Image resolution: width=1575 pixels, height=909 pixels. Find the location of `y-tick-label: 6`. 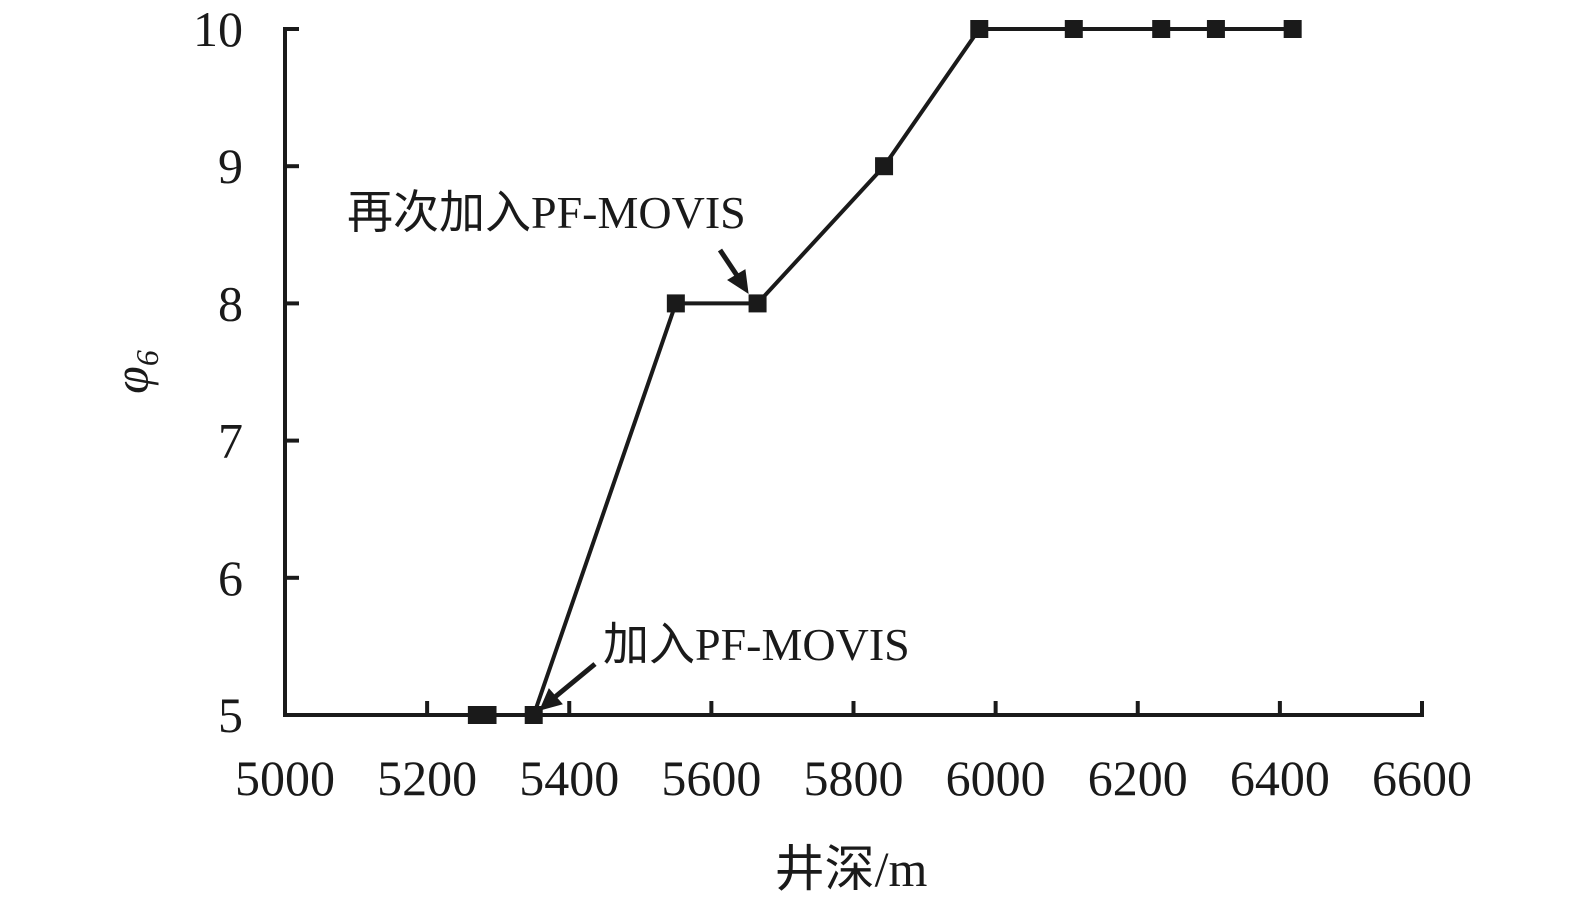

y-tick-label: 6 is located at coordinates (230, 578).